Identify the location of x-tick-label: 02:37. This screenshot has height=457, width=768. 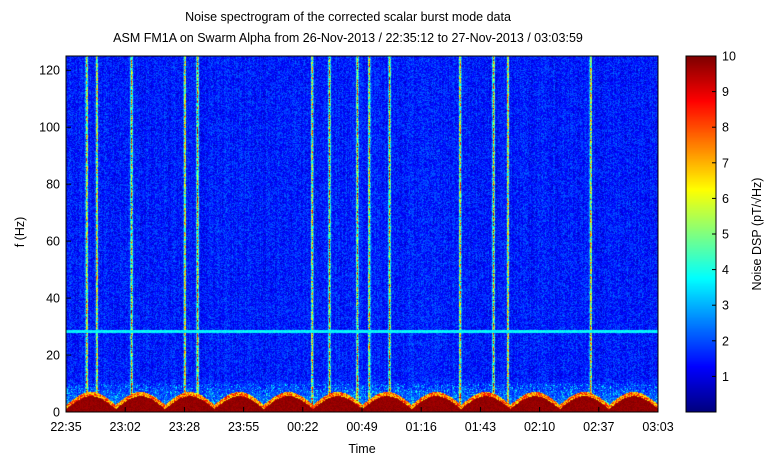
(598, 427).